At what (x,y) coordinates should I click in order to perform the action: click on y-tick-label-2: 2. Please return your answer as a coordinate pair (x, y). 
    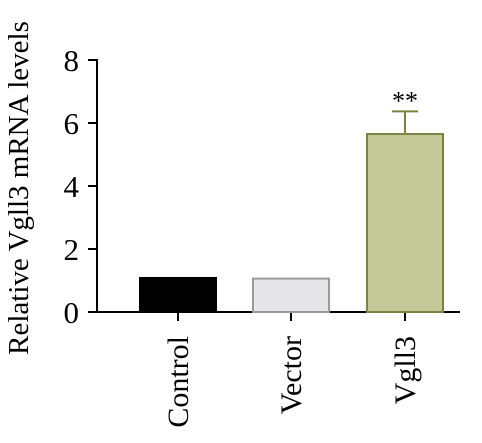
    Looking at the image, I should click on (72, 249).